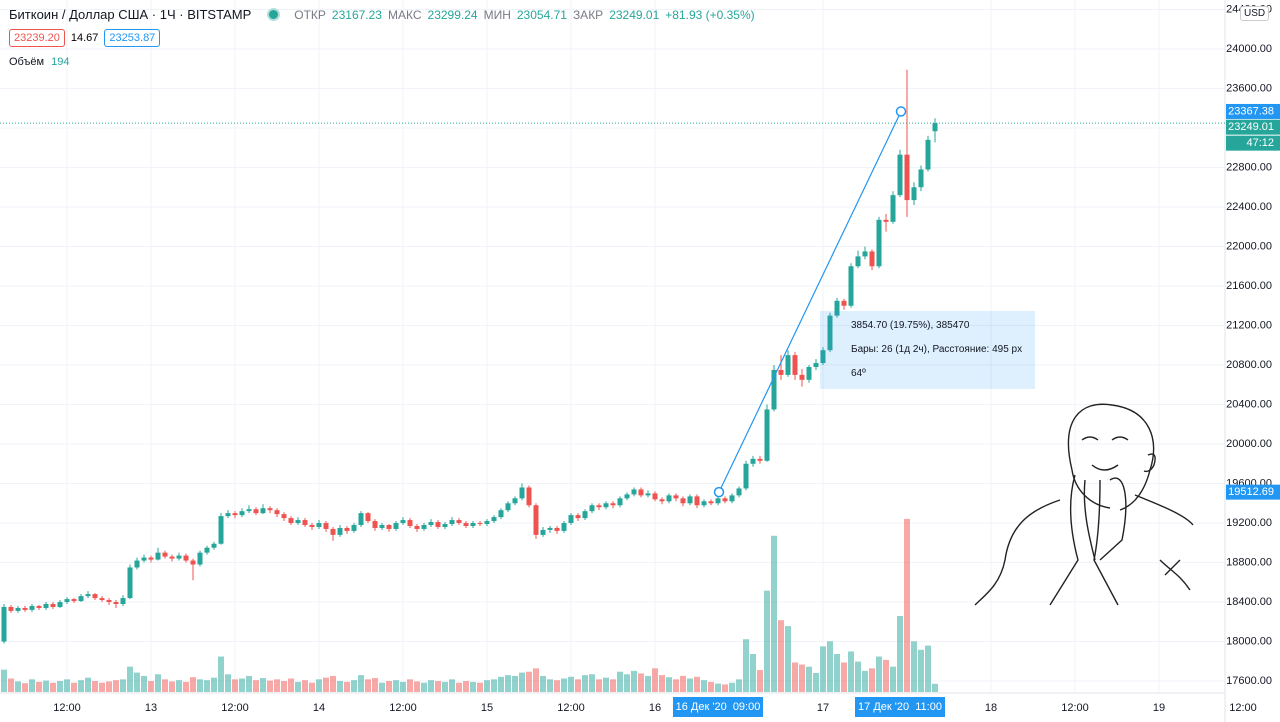  Describe the element at coordinates (130, 14) in the screenshot. I see `symbol-title: Биткоин / Доллар США · 1Ч · BITSTAMP` at that location.